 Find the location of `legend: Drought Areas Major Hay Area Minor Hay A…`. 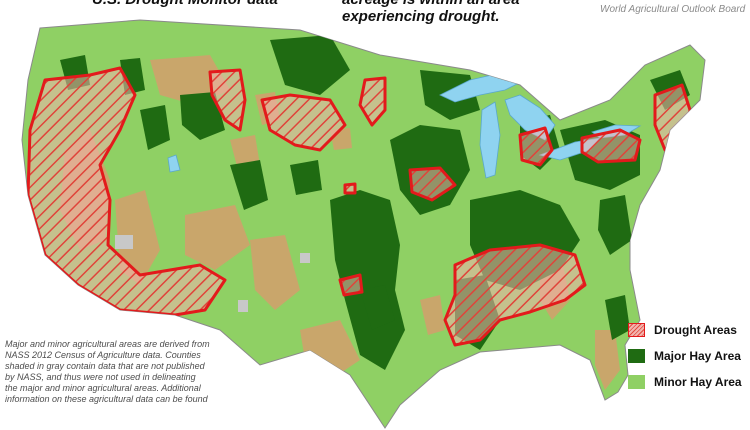

legend: Drought Areas Major Hay Area Minor Hay A… is located at coordinates (688, 361).